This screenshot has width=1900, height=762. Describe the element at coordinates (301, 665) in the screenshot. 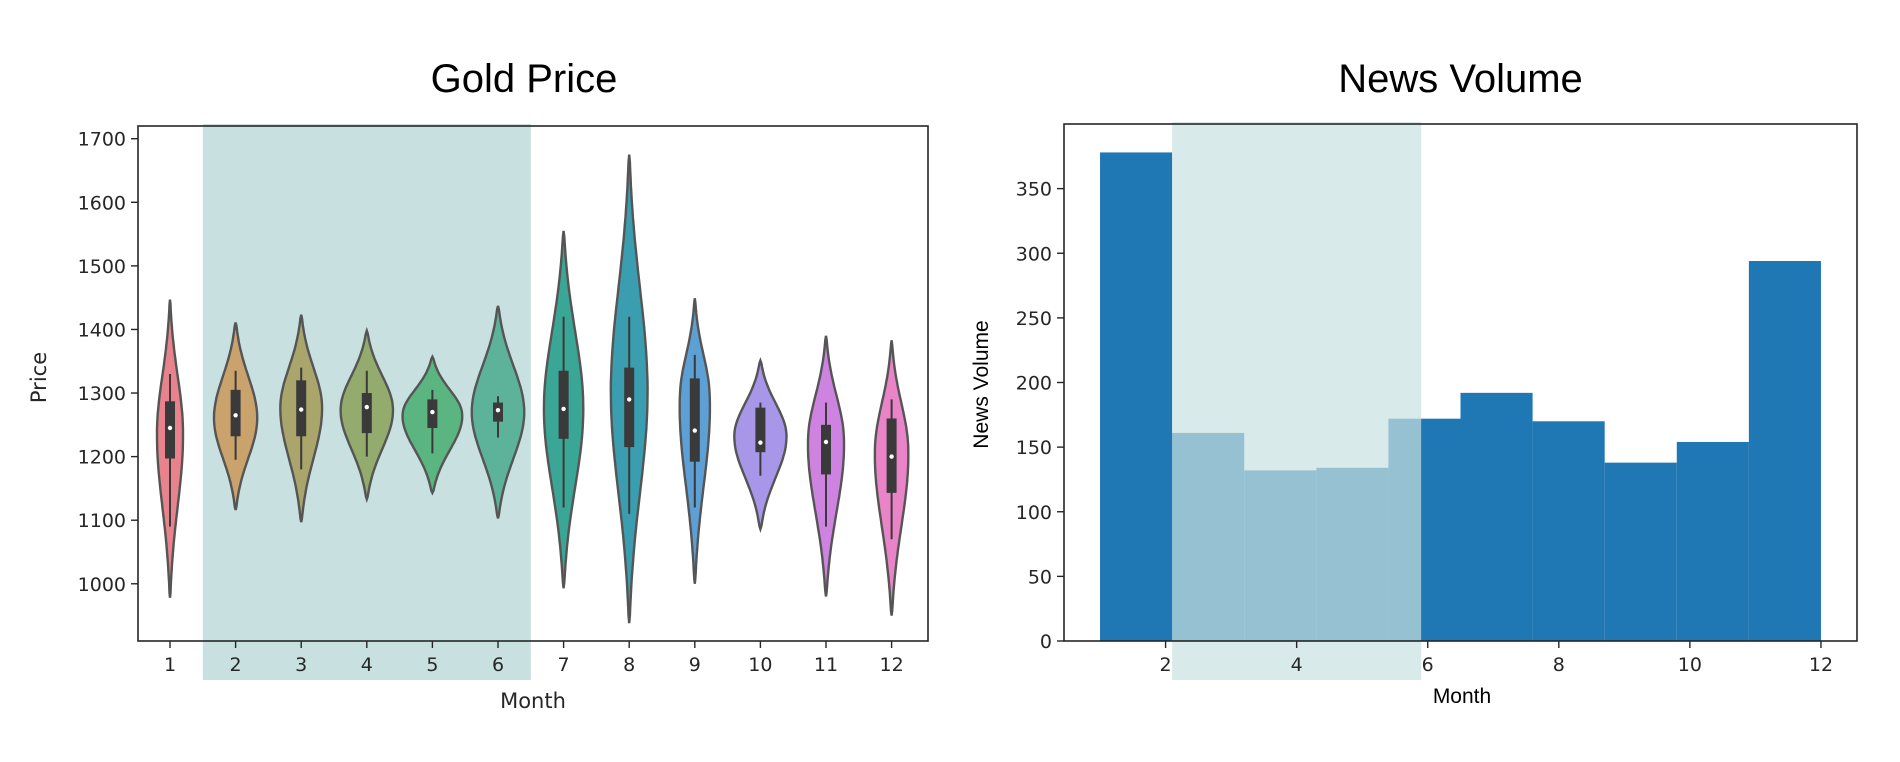

I see `gold-price-x-tick-label: 3` at that location.